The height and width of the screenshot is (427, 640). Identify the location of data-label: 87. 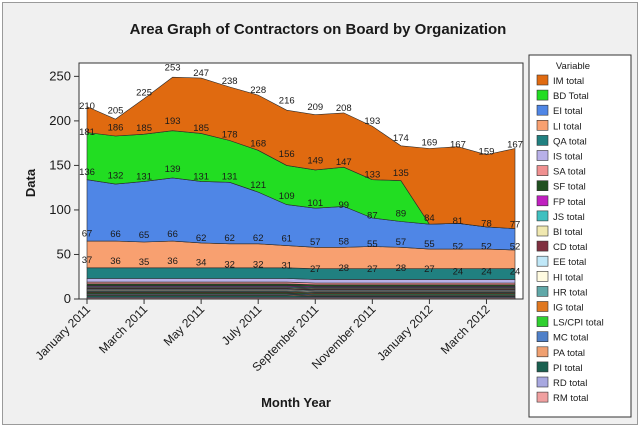
(372, 216).